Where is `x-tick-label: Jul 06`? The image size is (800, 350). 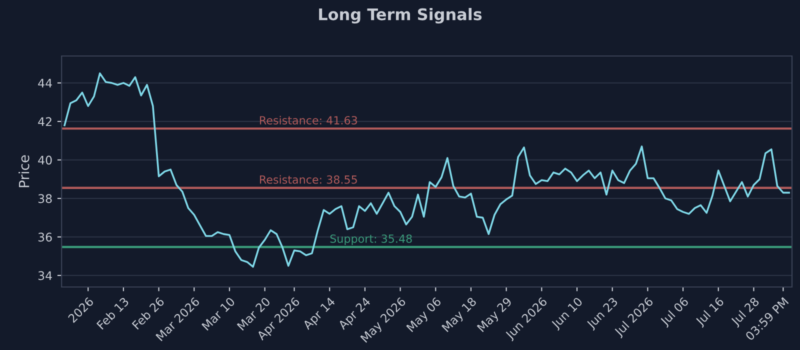
x-tick-label: Jul 06 is located at coordinates (675, 312).